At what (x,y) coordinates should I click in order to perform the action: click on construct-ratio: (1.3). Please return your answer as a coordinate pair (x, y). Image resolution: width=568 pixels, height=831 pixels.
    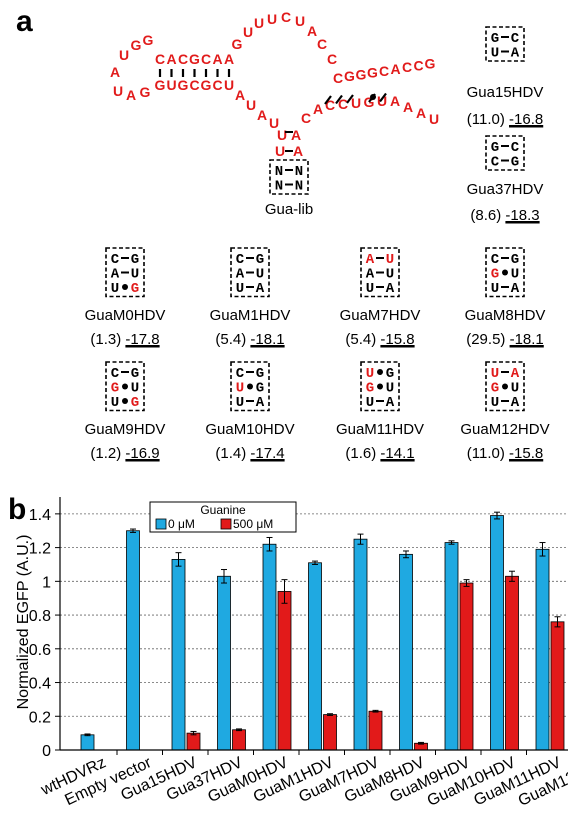
    Looking at the image, I should click on (107, 339).